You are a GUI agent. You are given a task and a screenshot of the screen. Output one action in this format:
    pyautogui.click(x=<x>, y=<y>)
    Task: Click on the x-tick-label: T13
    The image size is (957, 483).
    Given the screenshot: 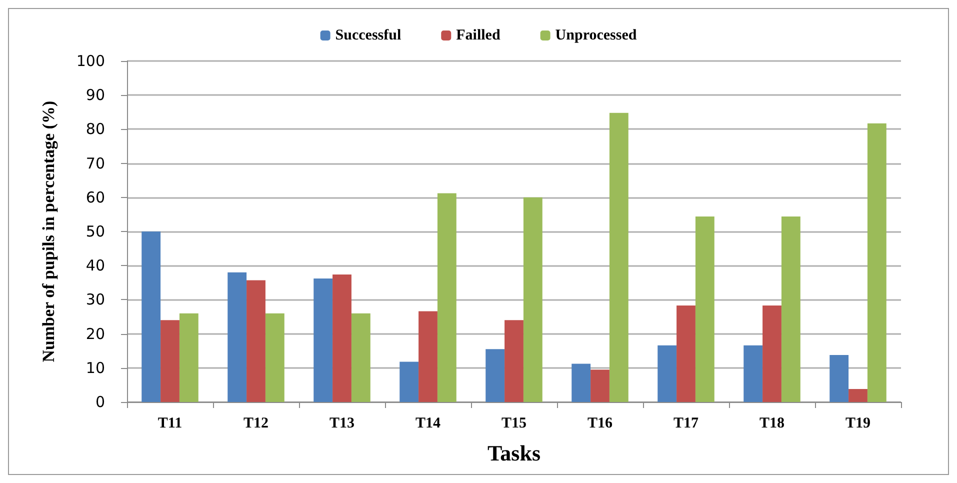 What is the action you would take?
    pyautogui.click(x=342, y=424)
    